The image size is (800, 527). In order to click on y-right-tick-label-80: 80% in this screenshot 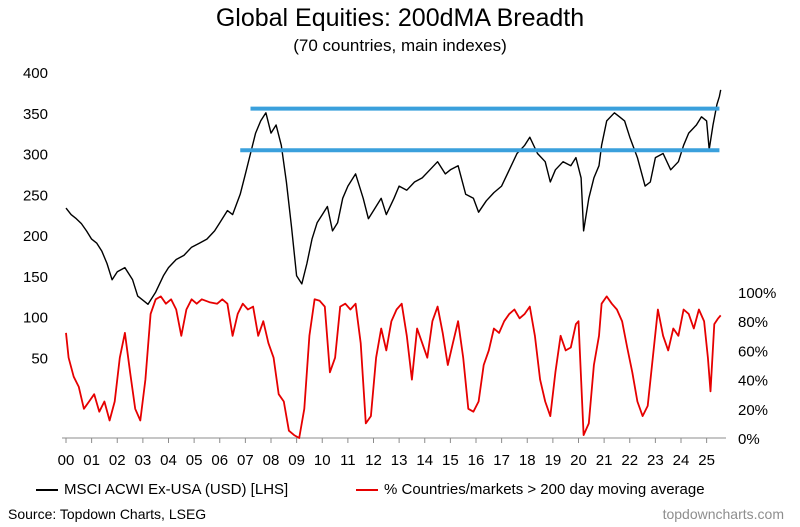, I will do `click(753, 322)`.